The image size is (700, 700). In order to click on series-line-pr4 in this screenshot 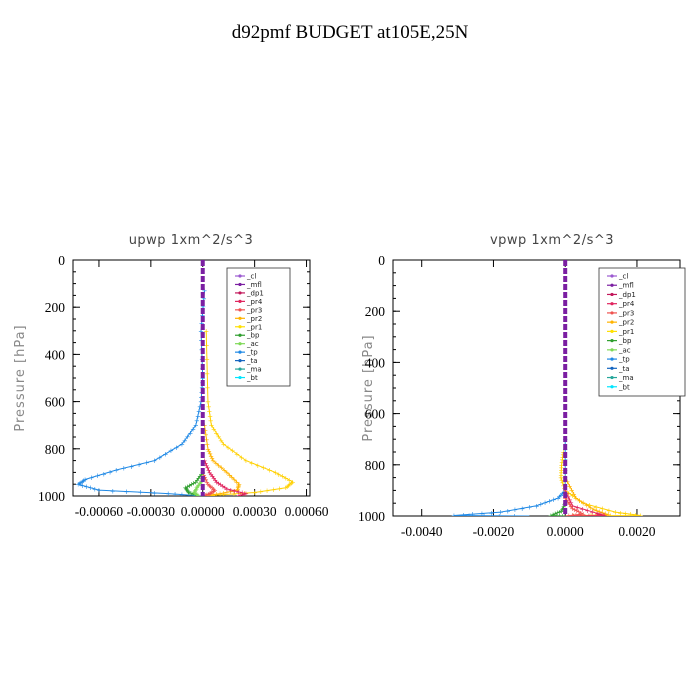, I will do `click(584, 503)`.